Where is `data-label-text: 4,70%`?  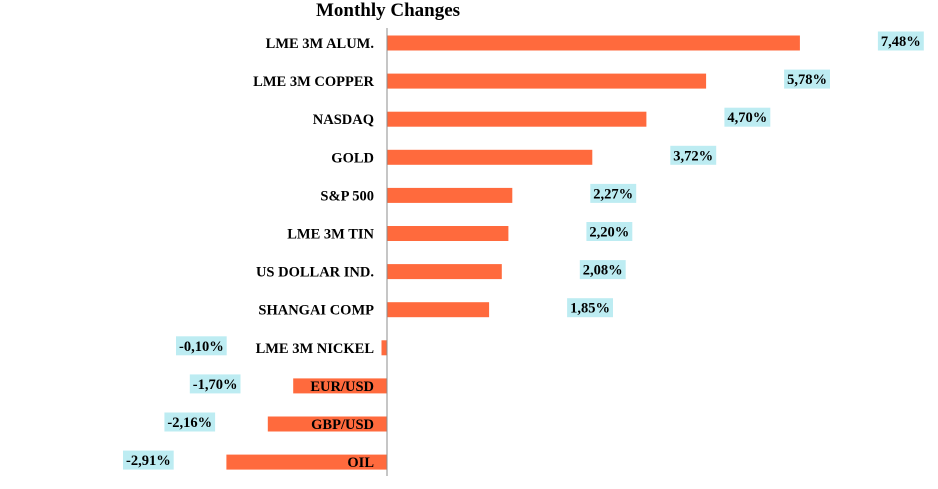 data-label-text: 4,70% is located at coordinates (747, 118).